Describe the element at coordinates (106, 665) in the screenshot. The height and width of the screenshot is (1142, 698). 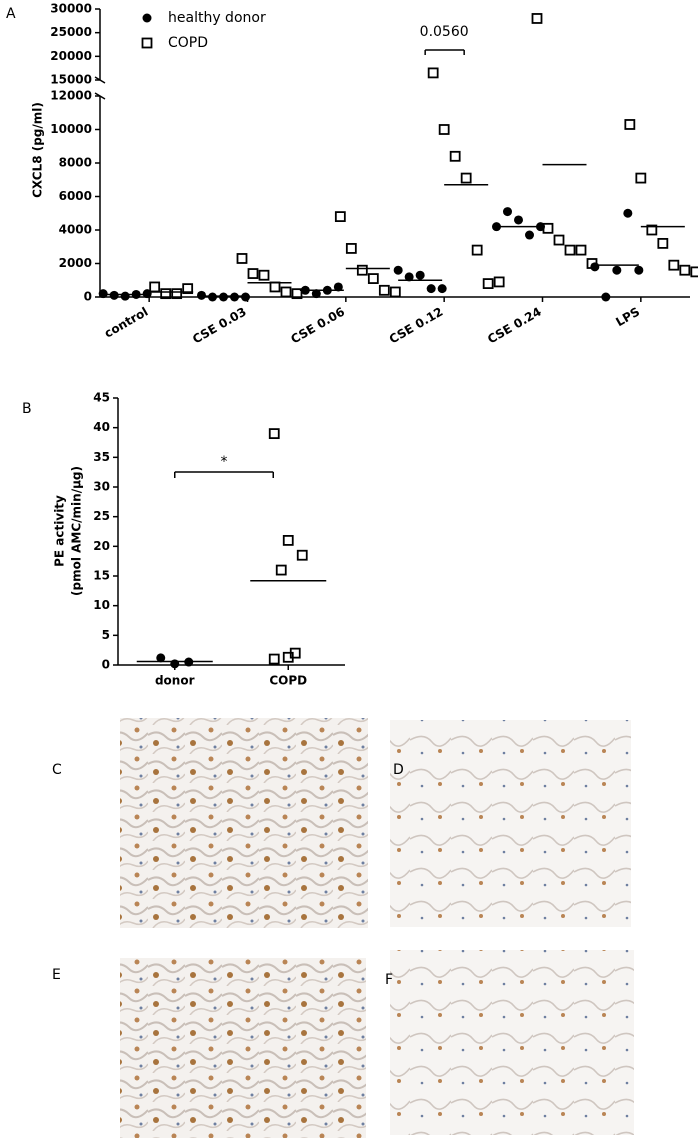
I see `y-tick-label: 0` at that location.